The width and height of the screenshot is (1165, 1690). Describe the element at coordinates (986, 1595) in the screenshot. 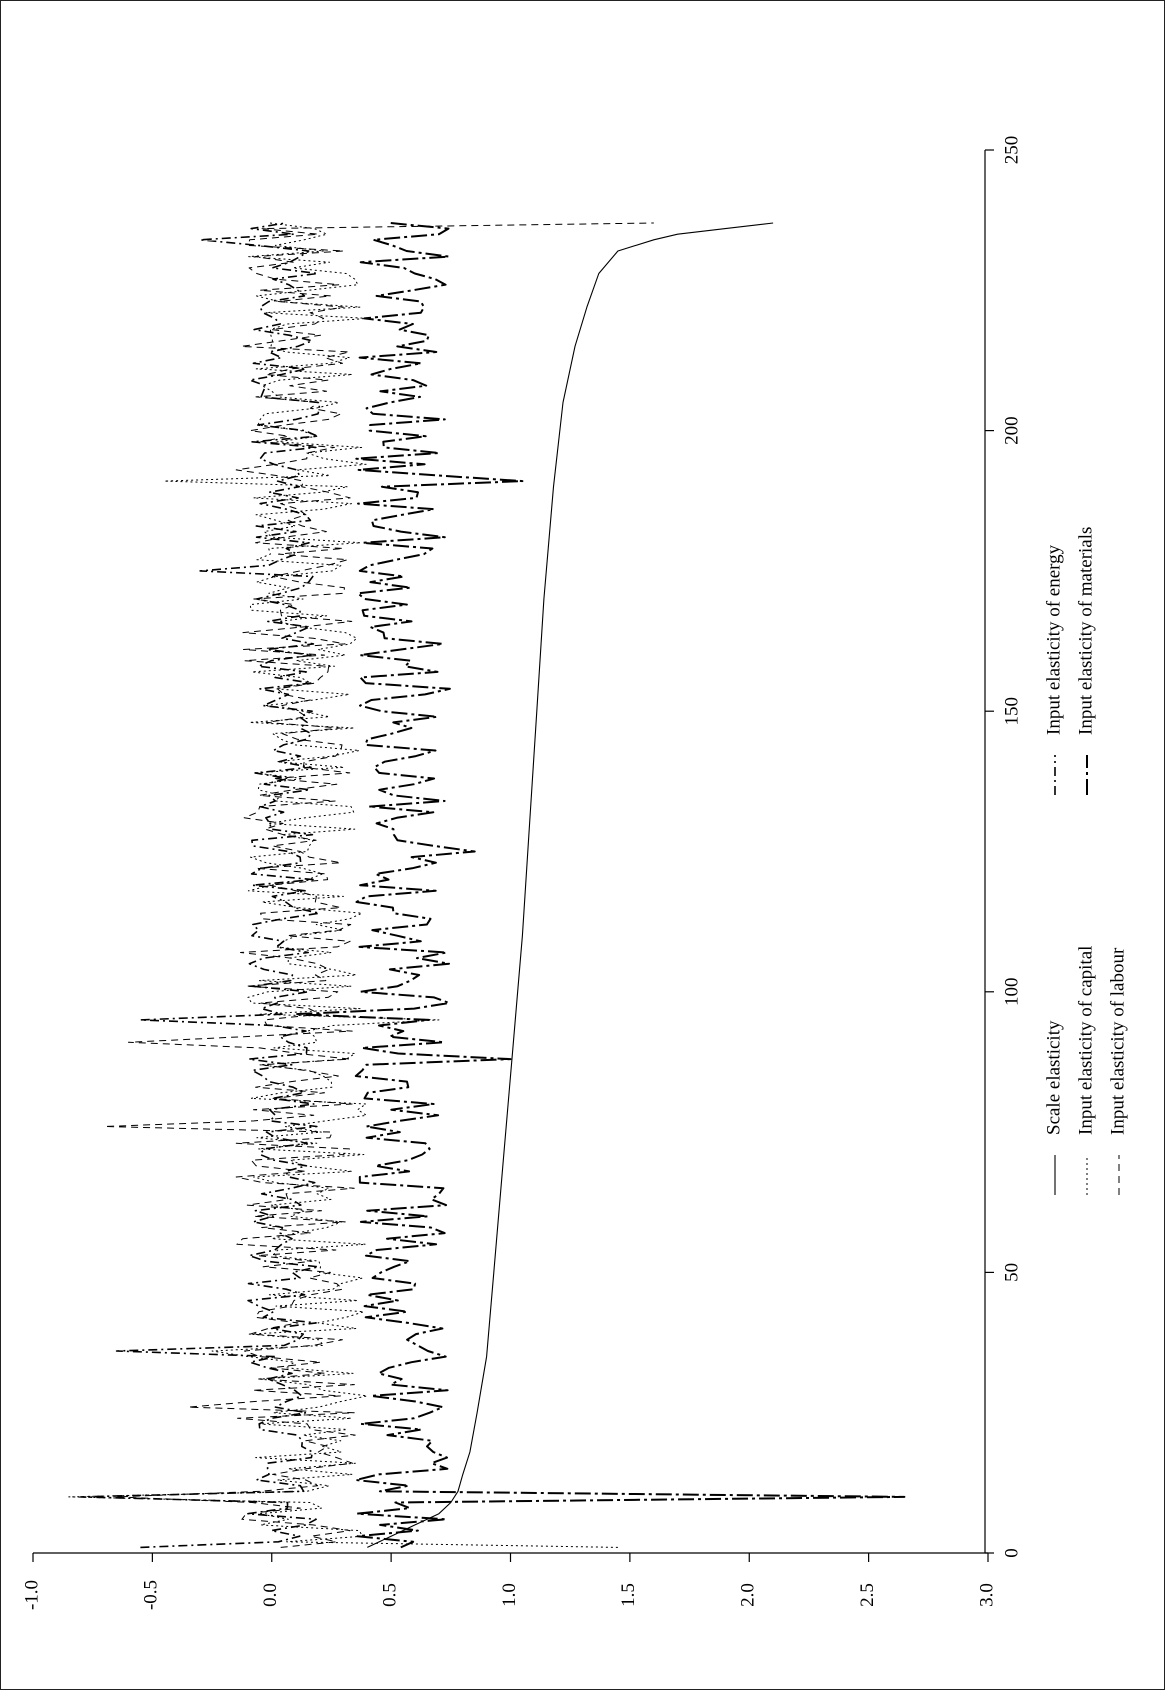

I see `y-tick-label: 3.0` at that location.